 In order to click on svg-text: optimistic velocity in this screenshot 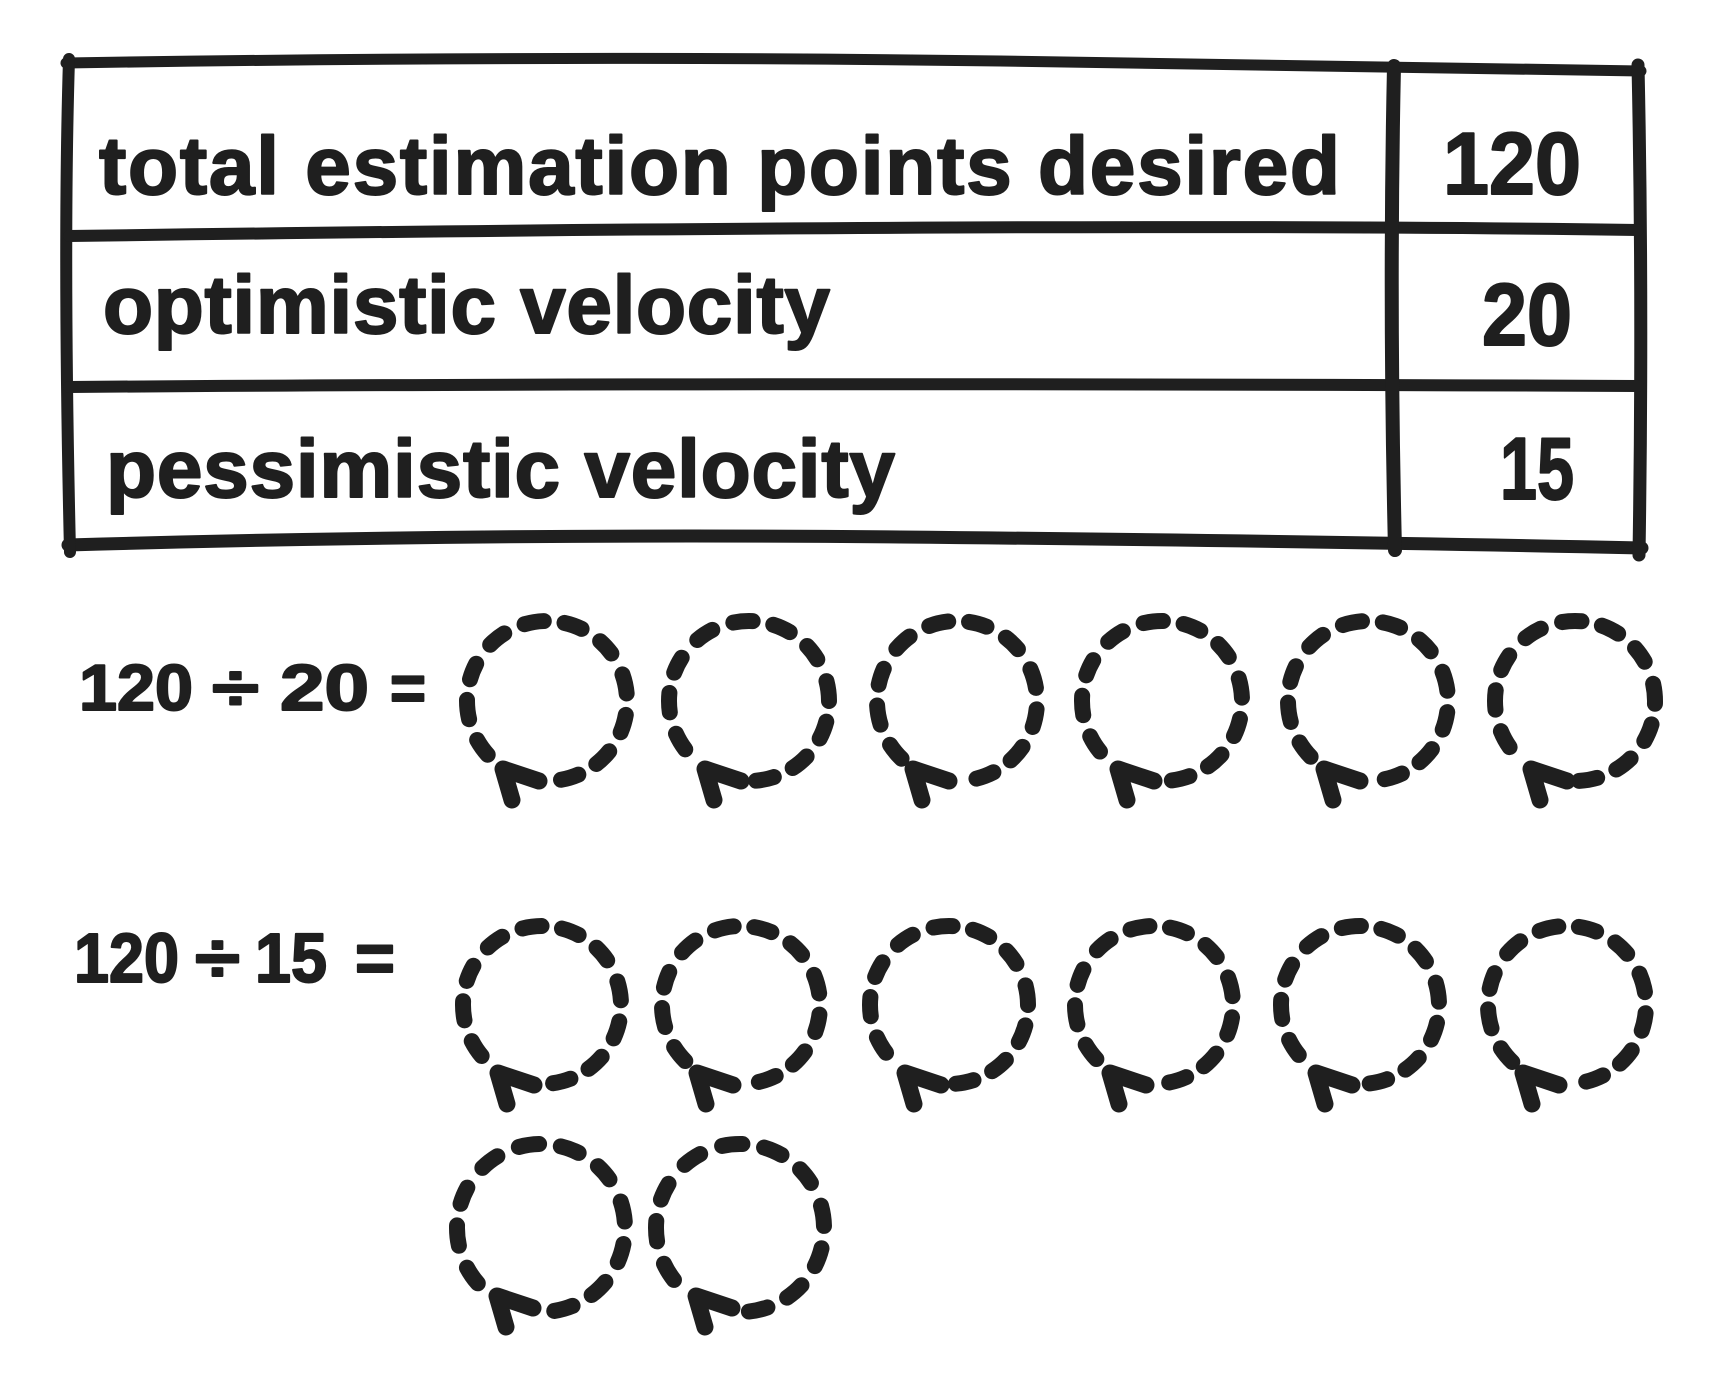, I will do `click(466, 305)`.